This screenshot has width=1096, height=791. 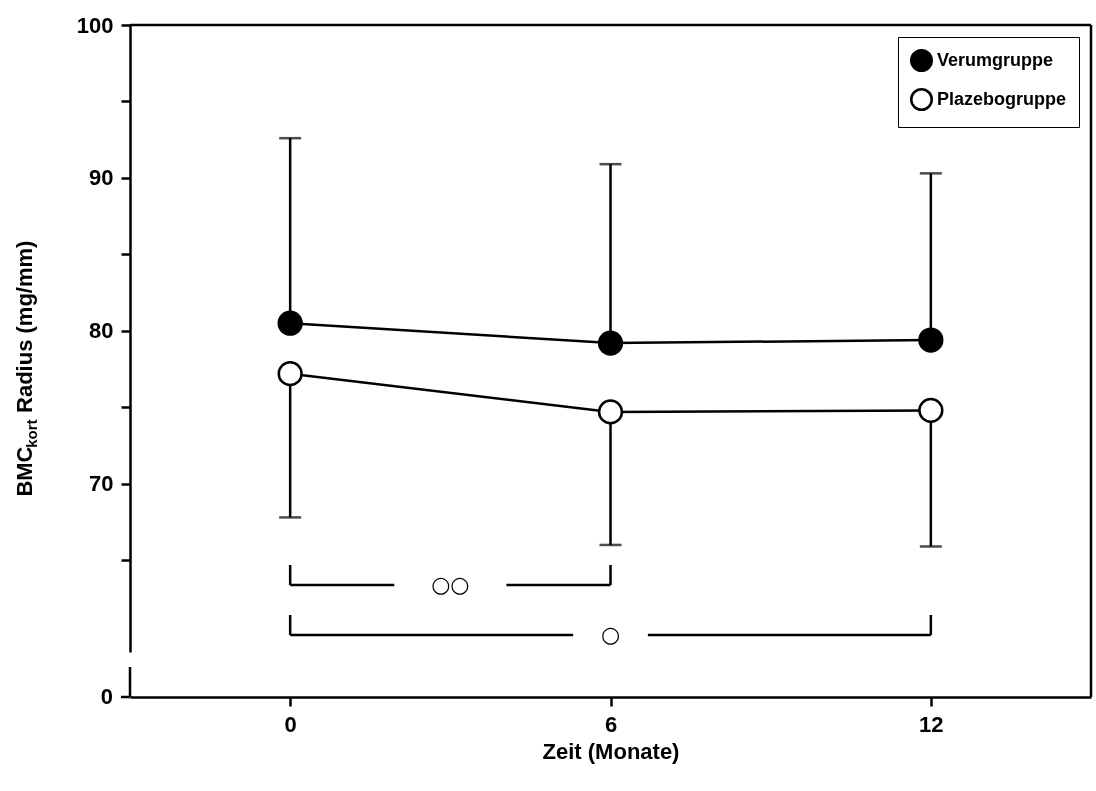 I want to click on x-tick-label: 0, so click(x=290, y=724).